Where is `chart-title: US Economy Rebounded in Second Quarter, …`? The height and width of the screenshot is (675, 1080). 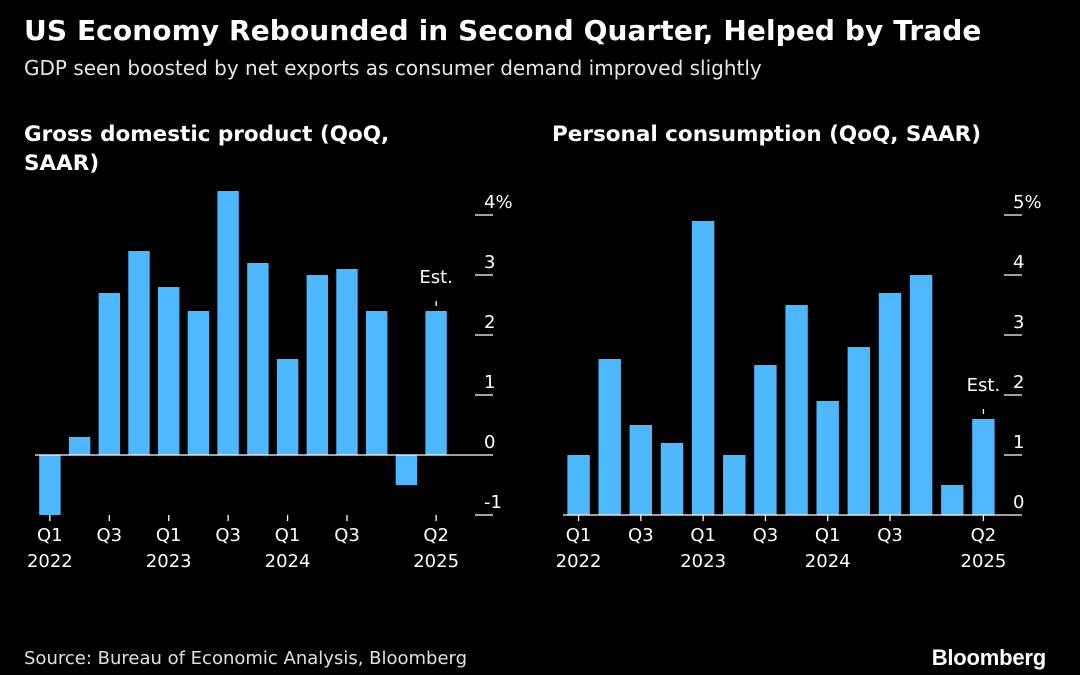 chart-title: US Economy Rebounded in Second Quarter, … is located at coordinates (503, 30).